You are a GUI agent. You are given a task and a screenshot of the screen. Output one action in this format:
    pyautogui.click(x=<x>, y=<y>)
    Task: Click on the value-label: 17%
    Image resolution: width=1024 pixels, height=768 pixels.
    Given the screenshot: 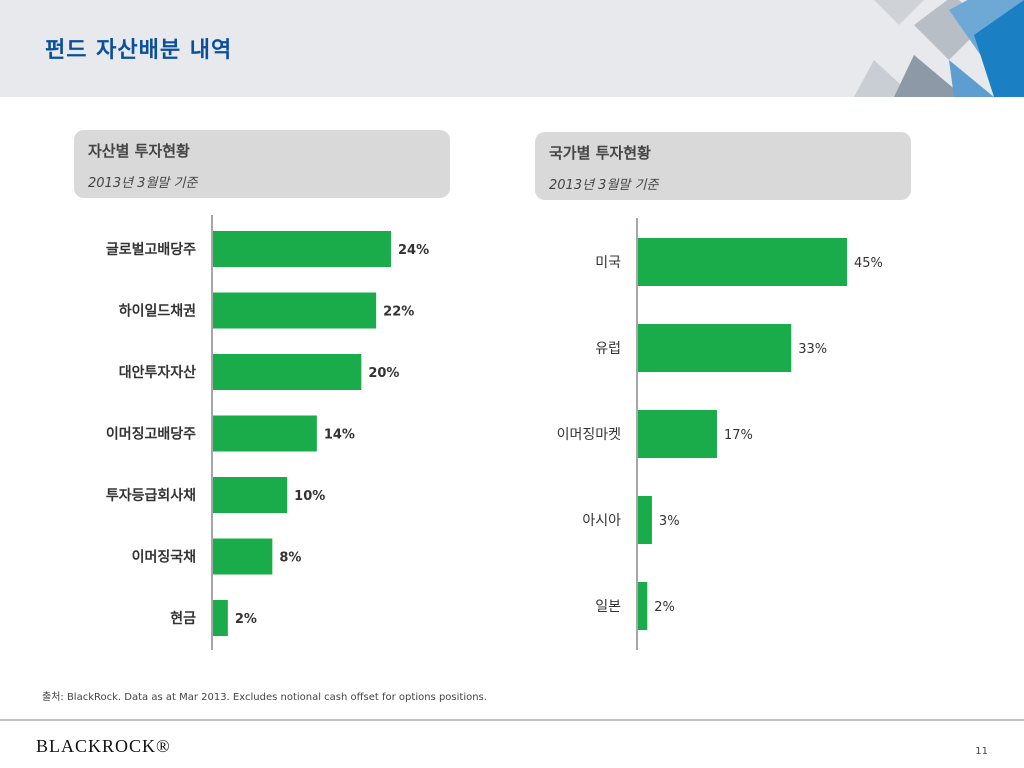 What is the action you would take?
    pyautogui.click(x=738, y=435)
    